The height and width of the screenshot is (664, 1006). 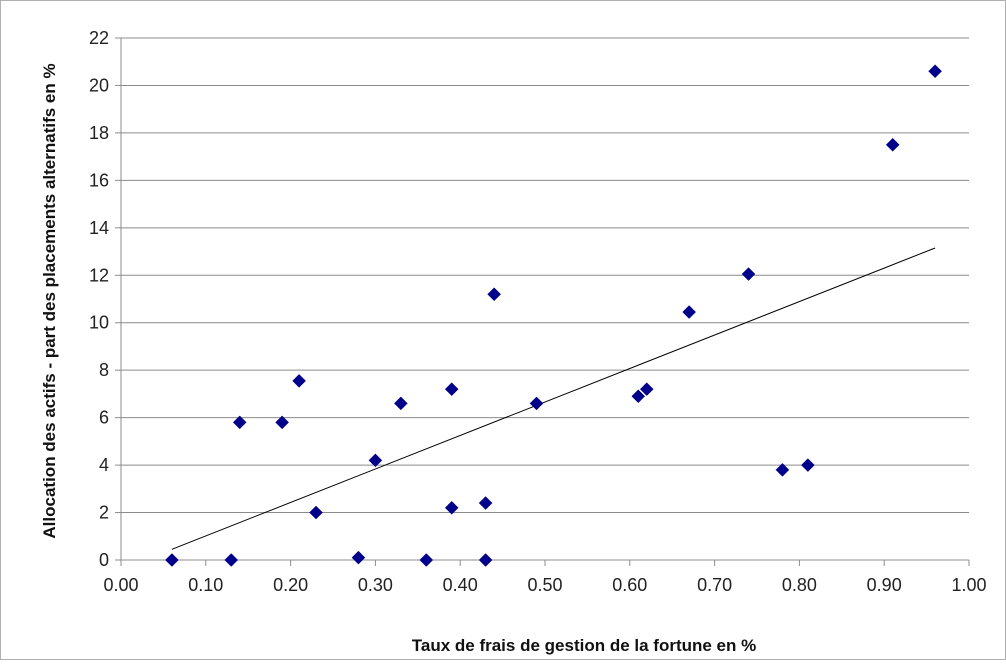 I want to click on y-tick-label: 8, so click(x=104, y=370).